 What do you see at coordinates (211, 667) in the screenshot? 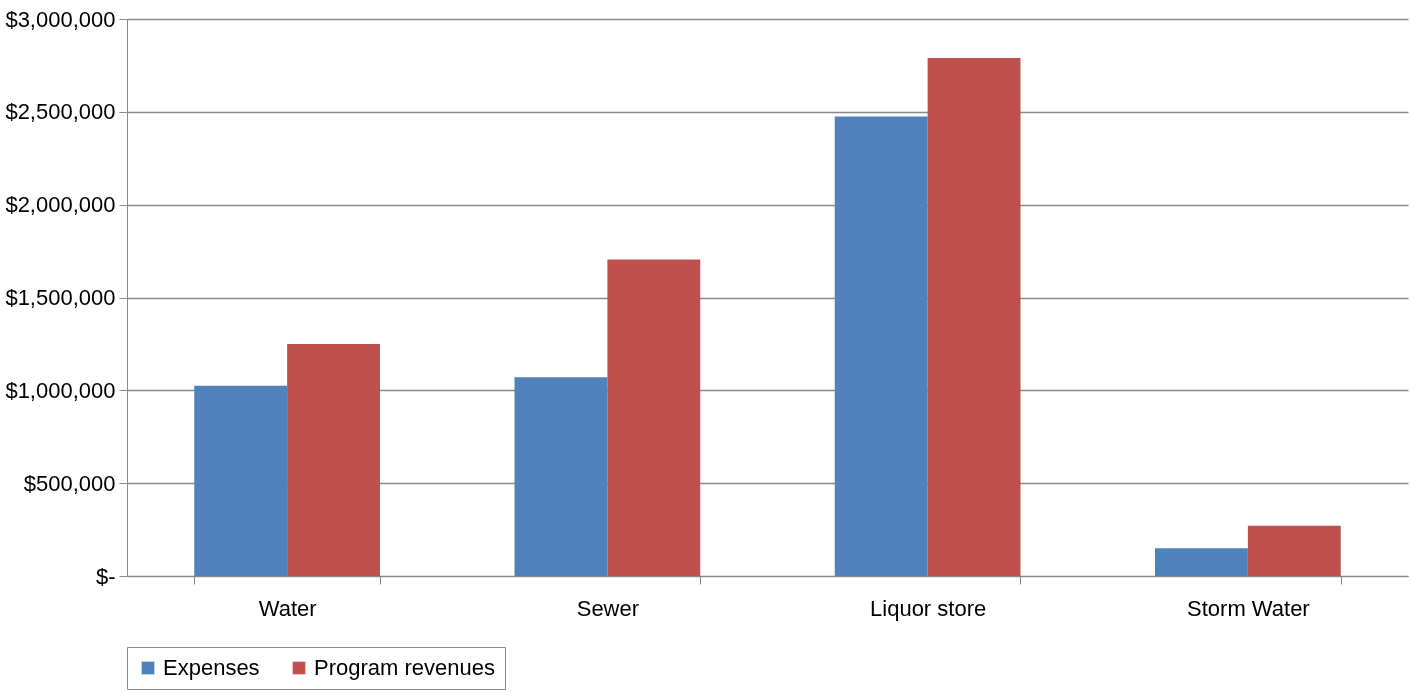
I see `legend-label: Expenses` at bounding box center [211, 667].